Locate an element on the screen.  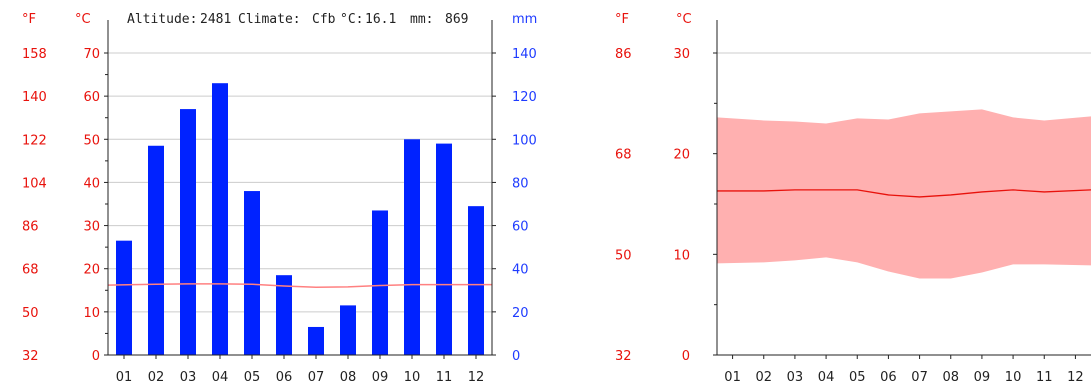
chart1-ytick-c: 60 is located at coordinates (91, 97).